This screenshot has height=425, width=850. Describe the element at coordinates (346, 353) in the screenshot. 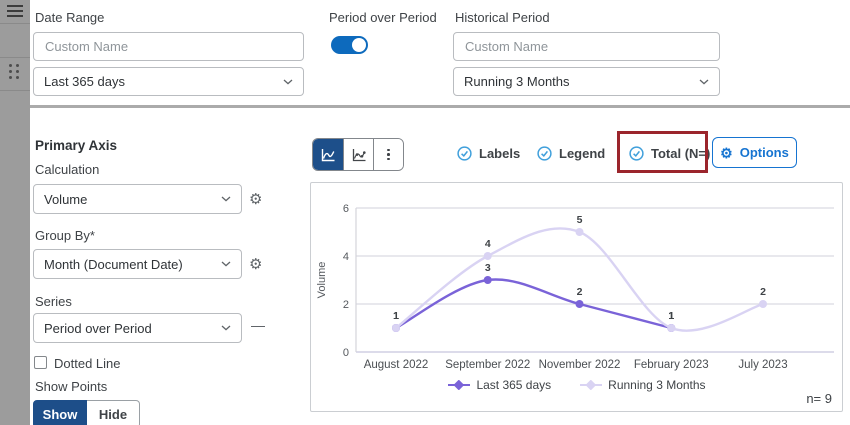

I see `svg-text: 0` at that location.